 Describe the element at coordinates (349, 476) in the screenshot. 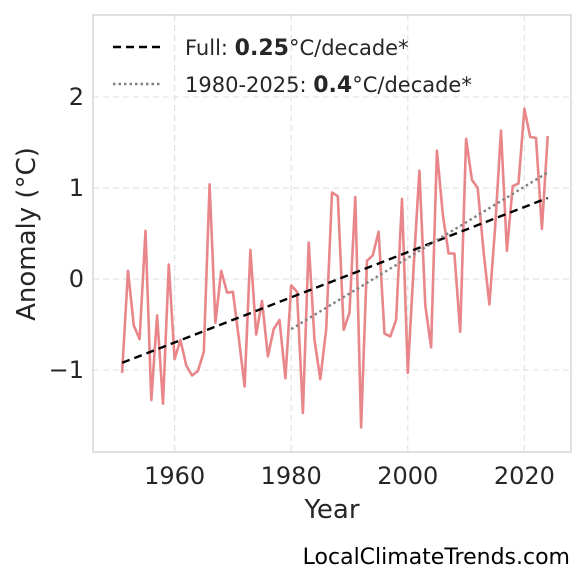

I see `x-tick-labels: 1960 1980 2000 2020` at that location.